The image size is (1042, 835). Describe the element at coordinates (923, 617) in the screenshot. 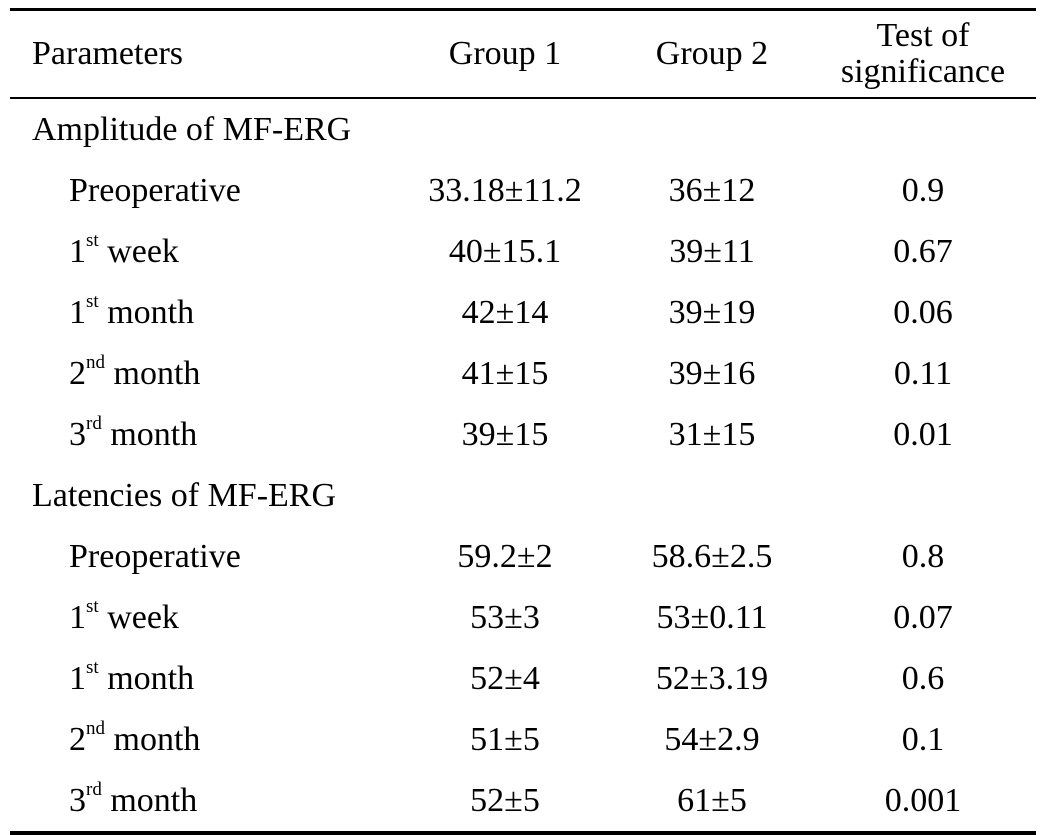

I see `cell-test: 0.07` at that location.